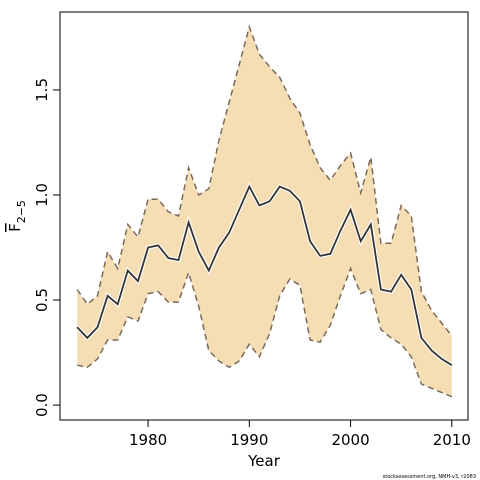 The height and width of the screenshot is (480, 480). Describe the element at coordinates (15, 227) in the screenshot. I see `y-axis-label-main: F` at that location.